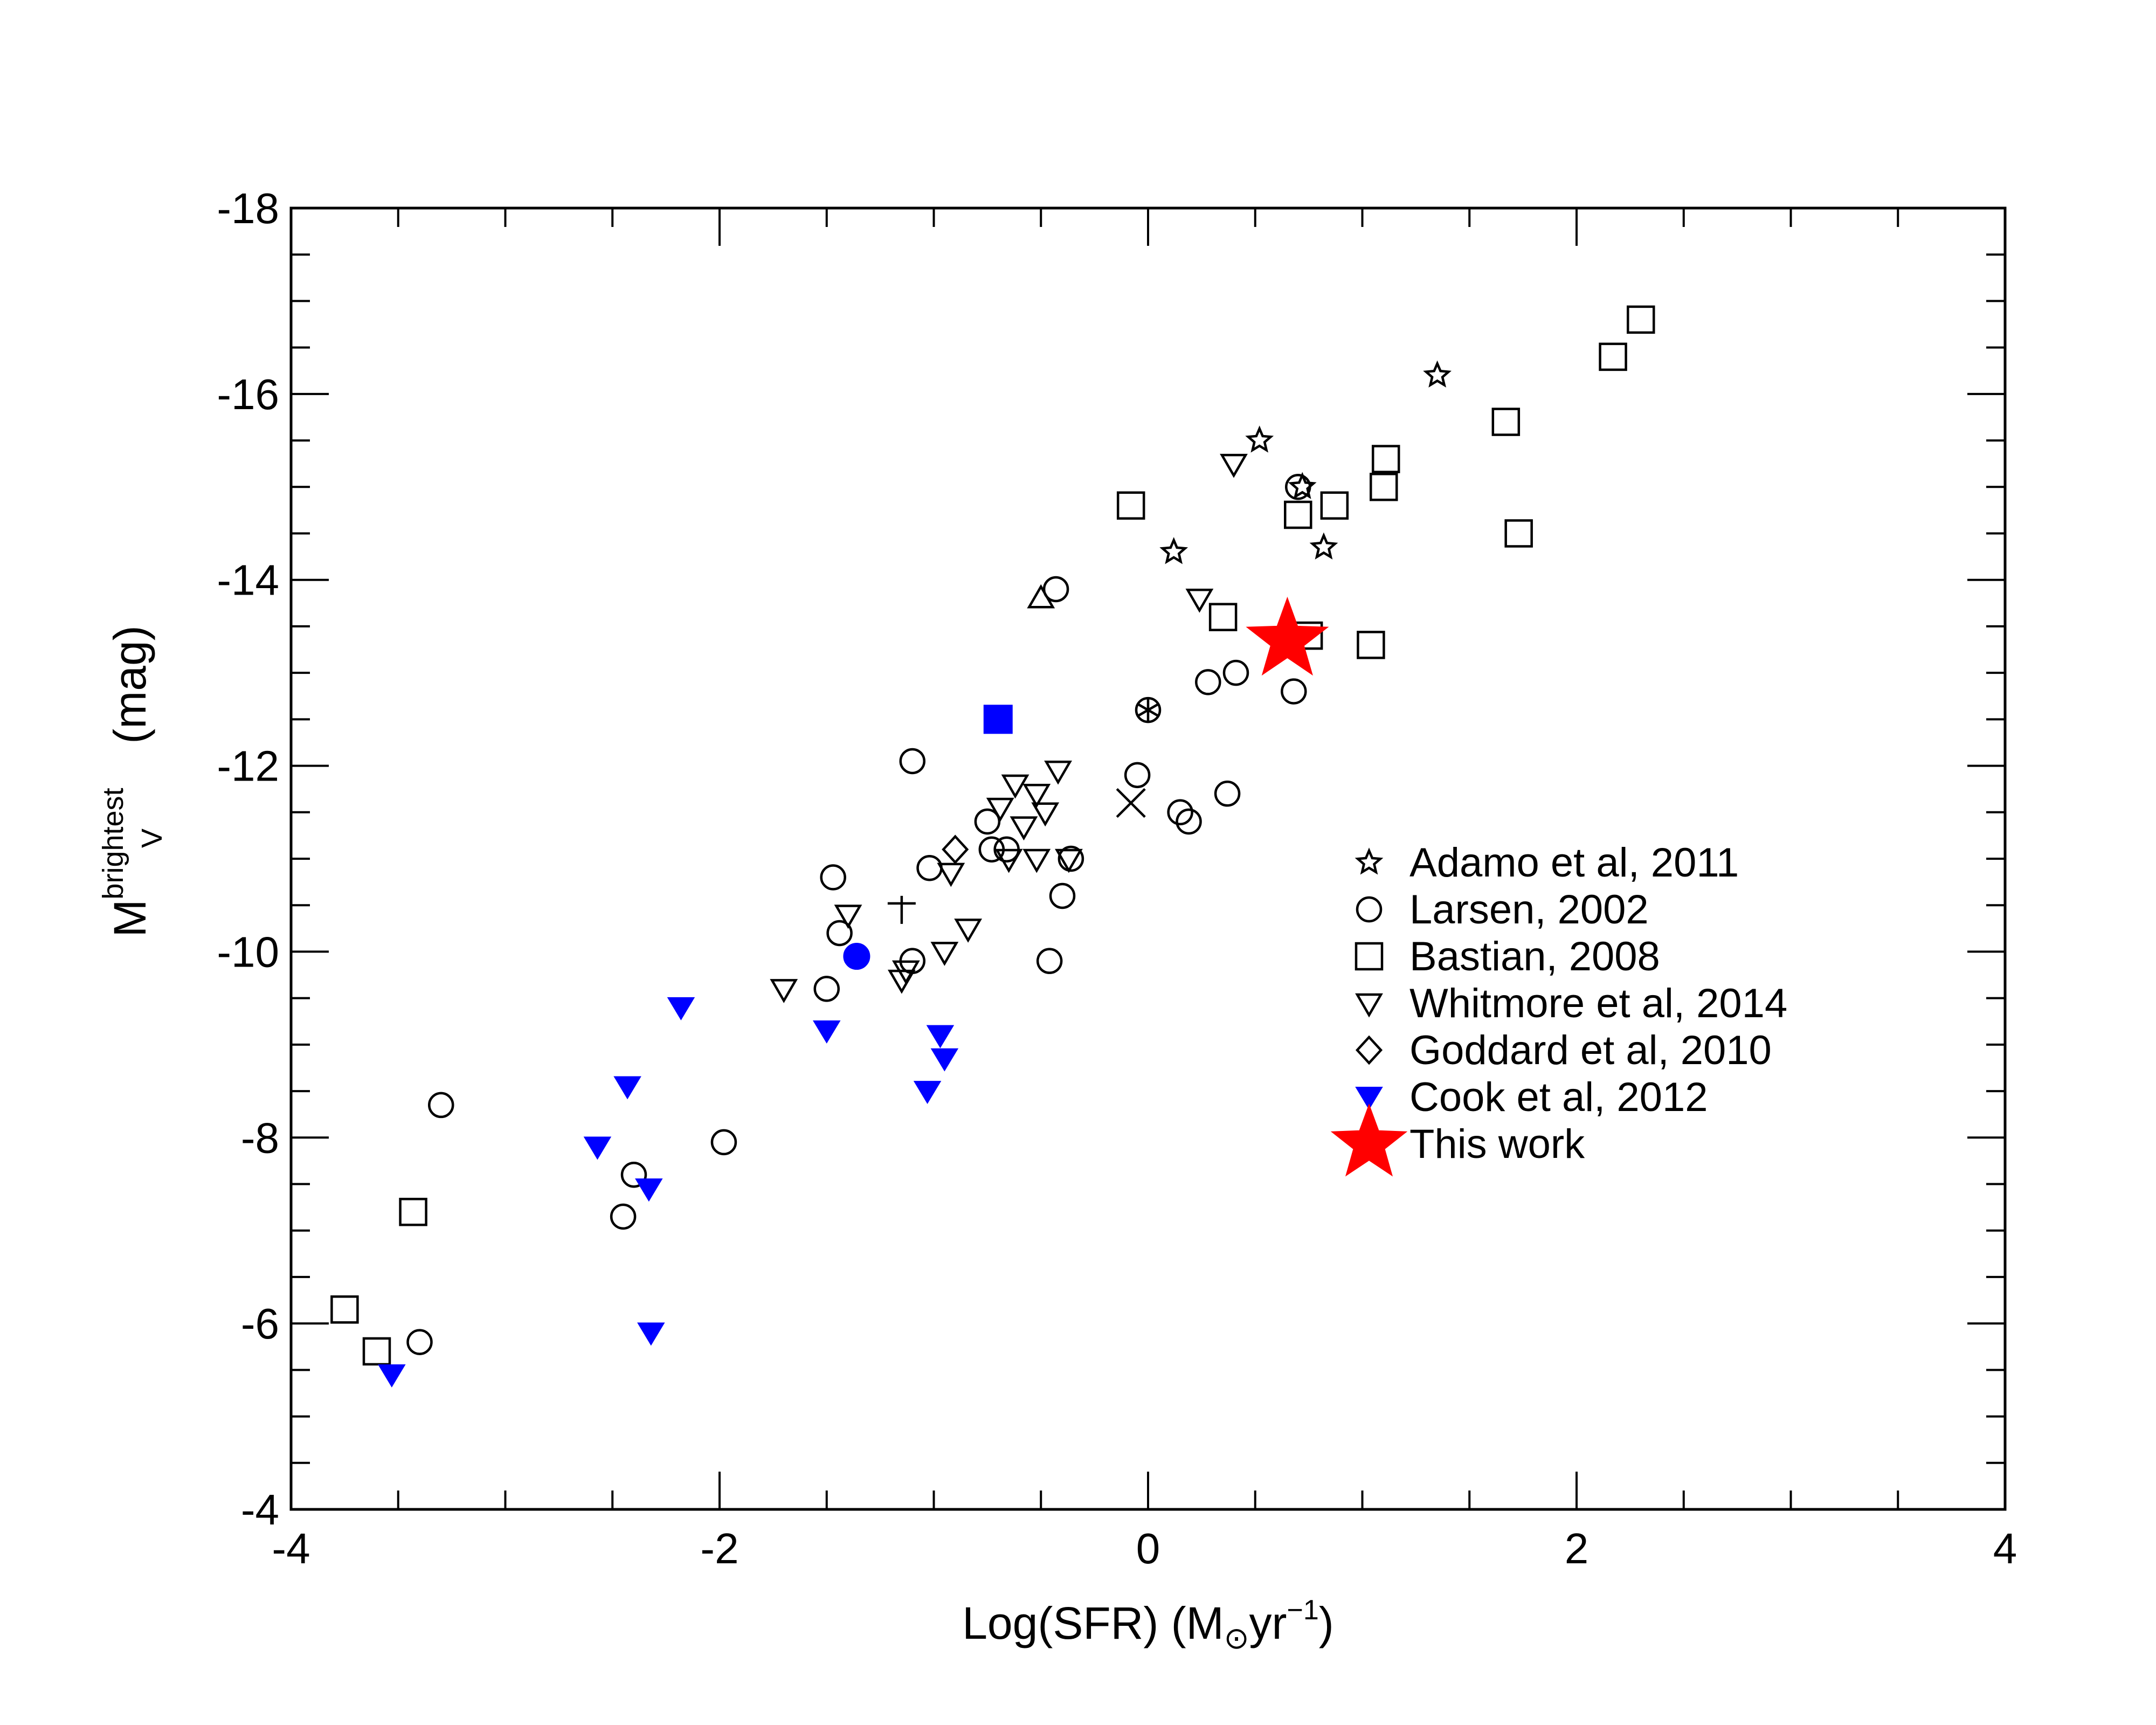 Image resolution: width=2156 pixels, height=1725 pixels. I want to click on x-tick-label: 2, so click(1577, 1548).